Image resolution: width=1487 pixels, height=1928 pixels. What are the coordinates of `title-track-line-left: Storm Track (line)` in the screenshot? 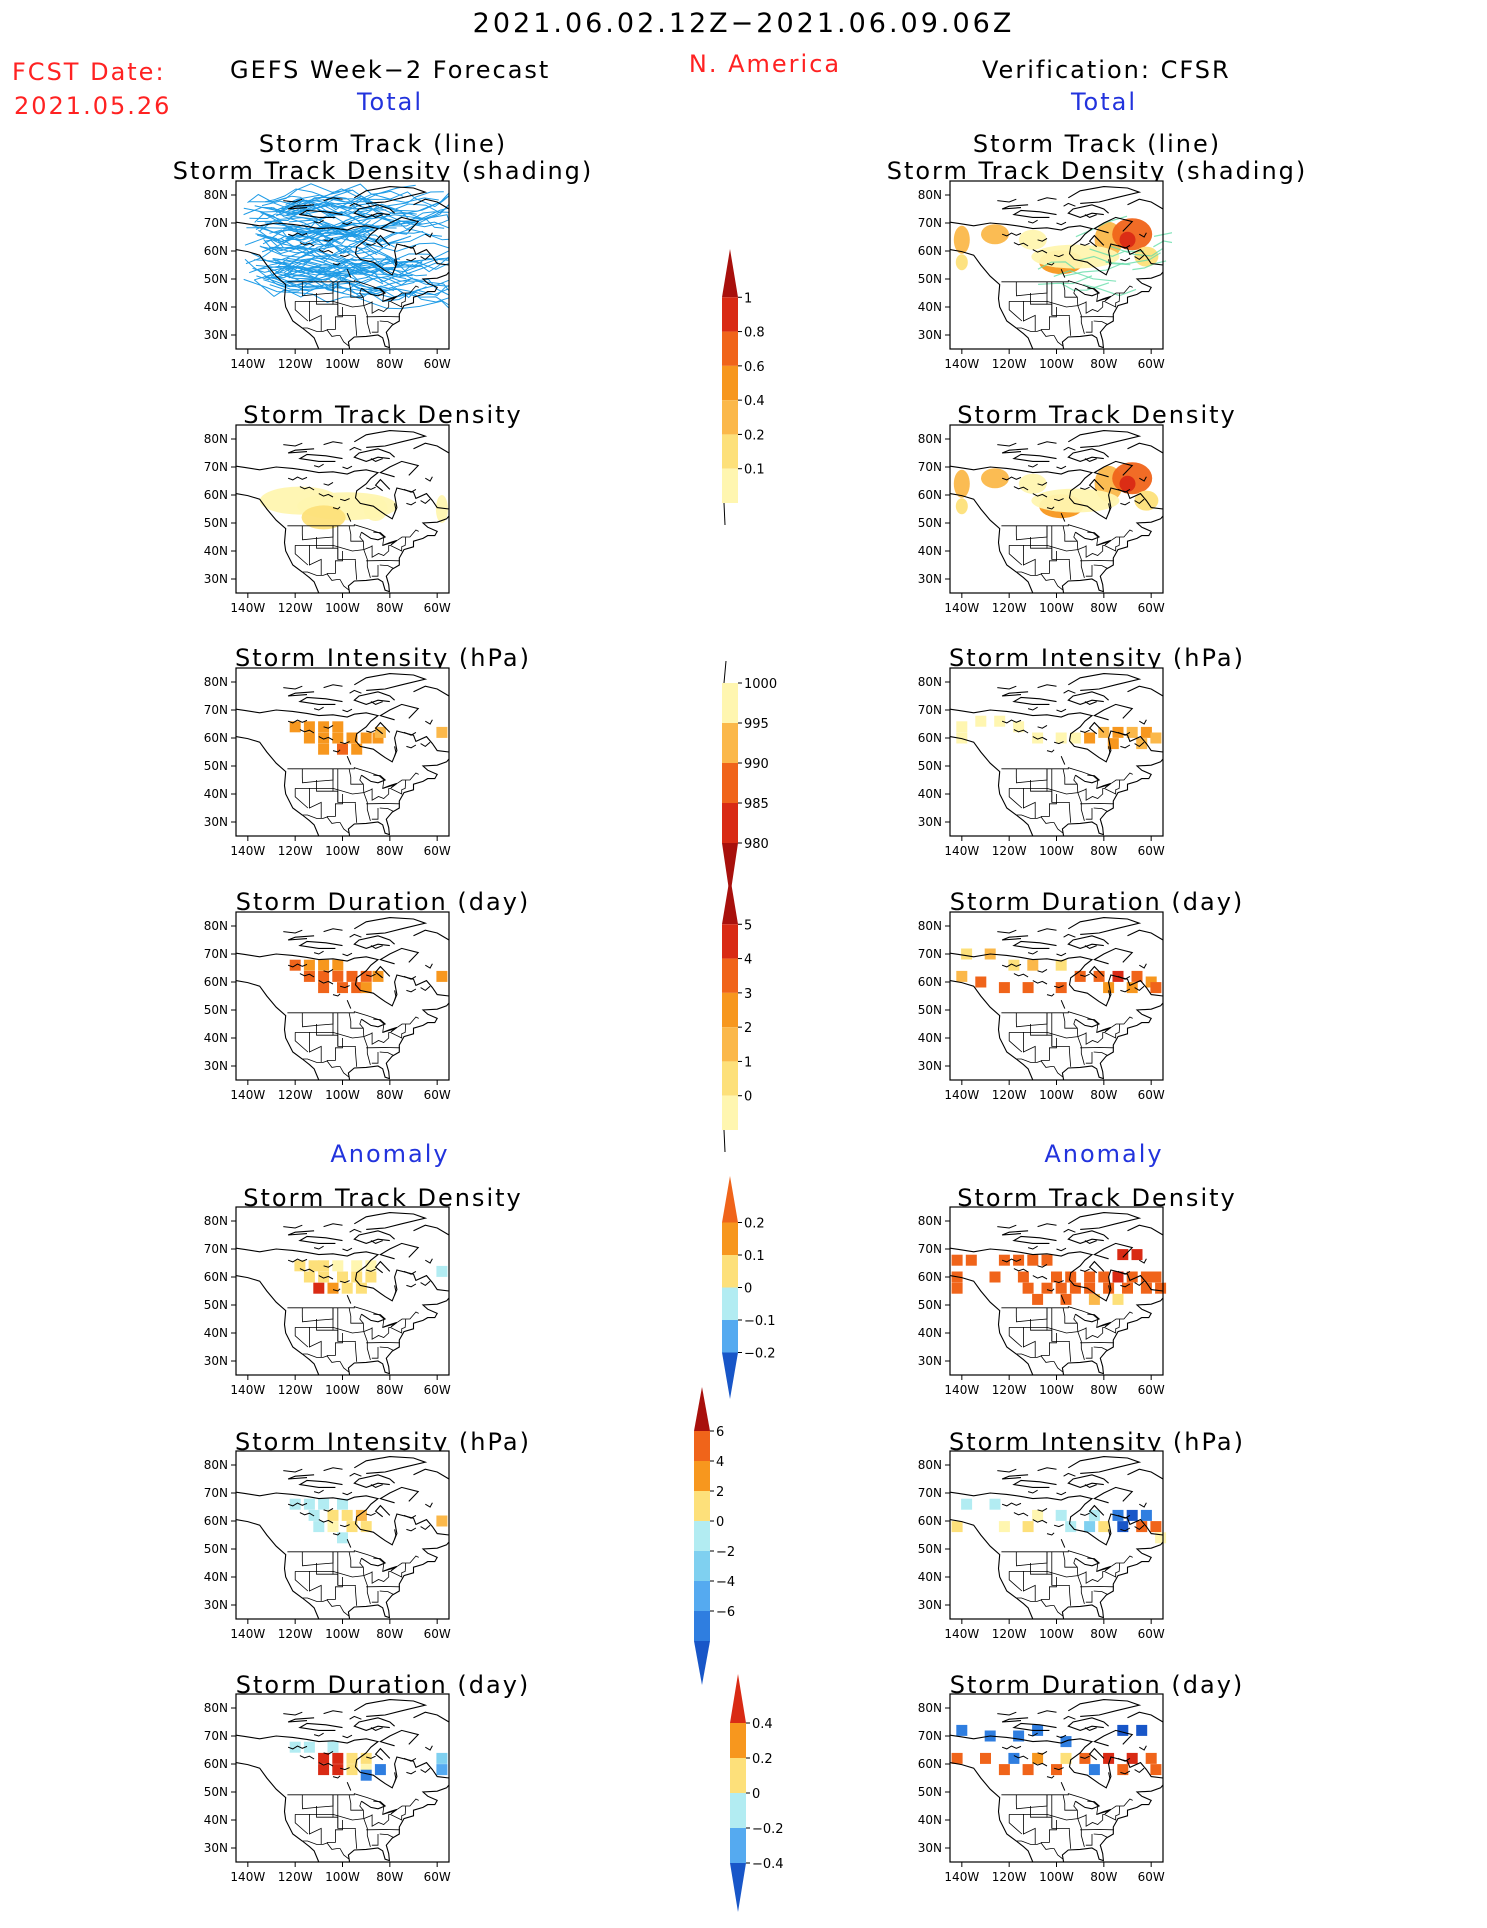 It's located at (383, 144).